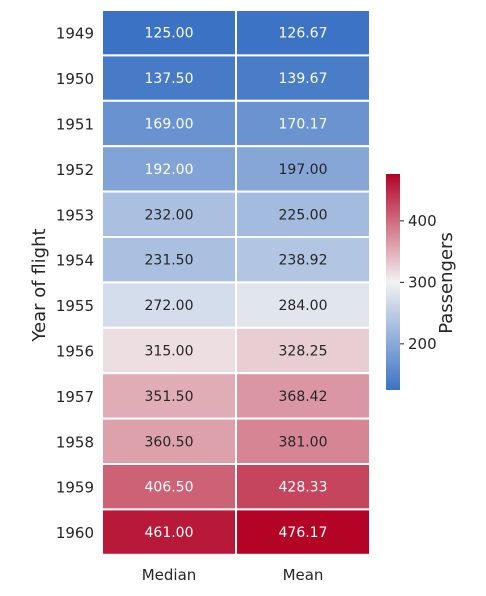 Image resolution: width=486 pixels, height=596 pixels. I want to click on colorbar-label: Passengers, so click(446, 283).